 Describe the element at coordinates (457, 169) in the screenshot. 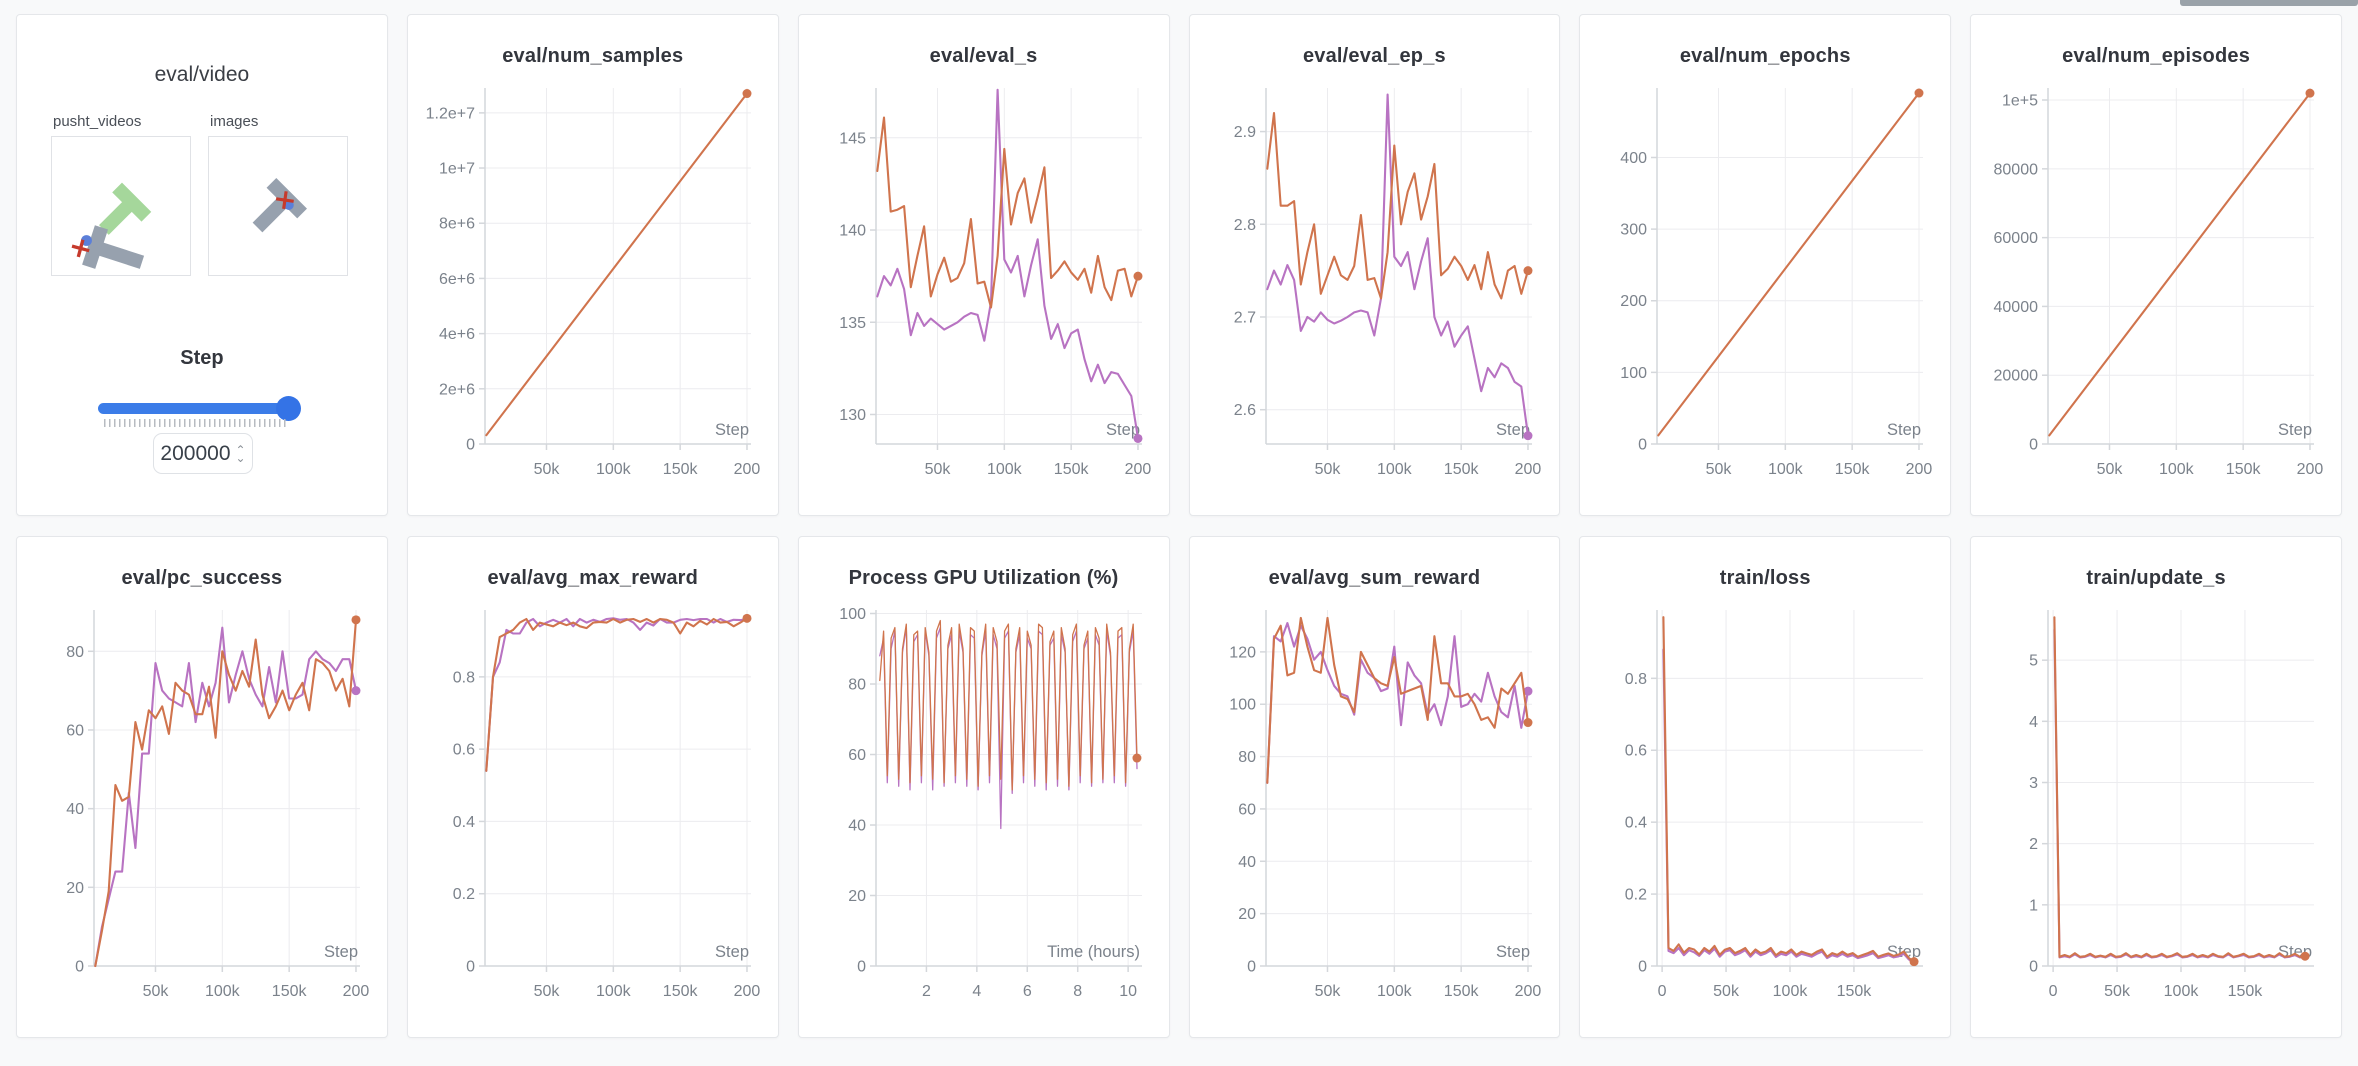

I see `svg-text: 1e+7` at that location.